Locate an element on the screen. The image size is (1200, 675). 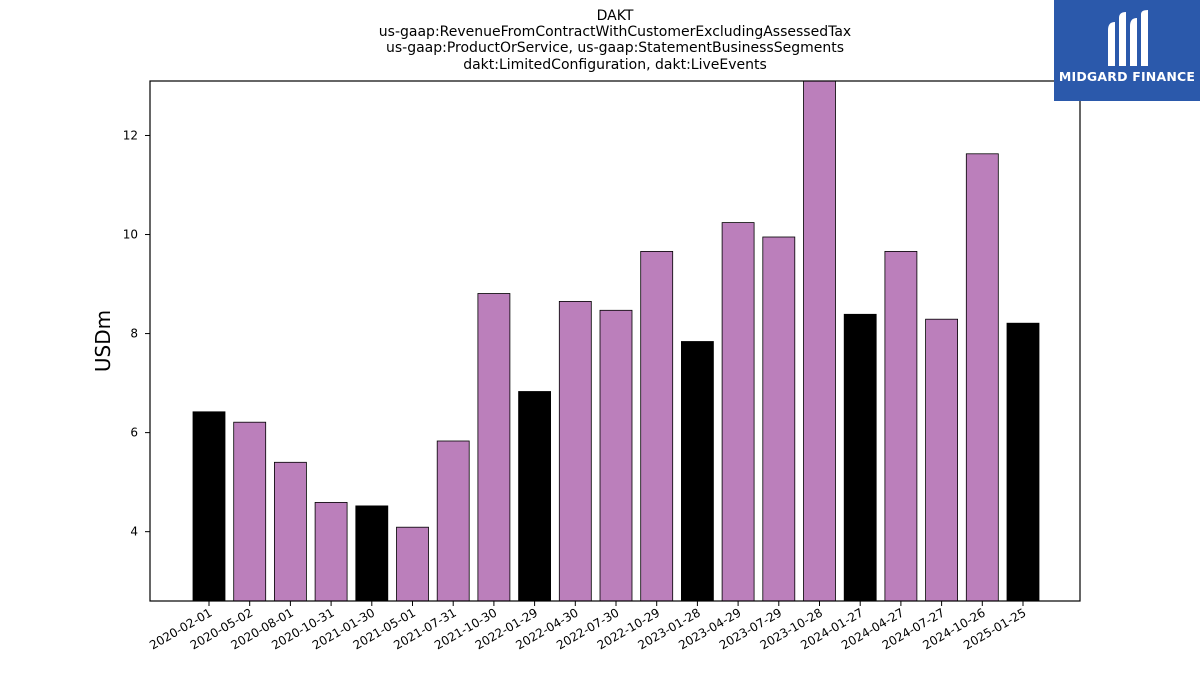
y-tick-label-12: 12 is located at coordinates (130, 135).